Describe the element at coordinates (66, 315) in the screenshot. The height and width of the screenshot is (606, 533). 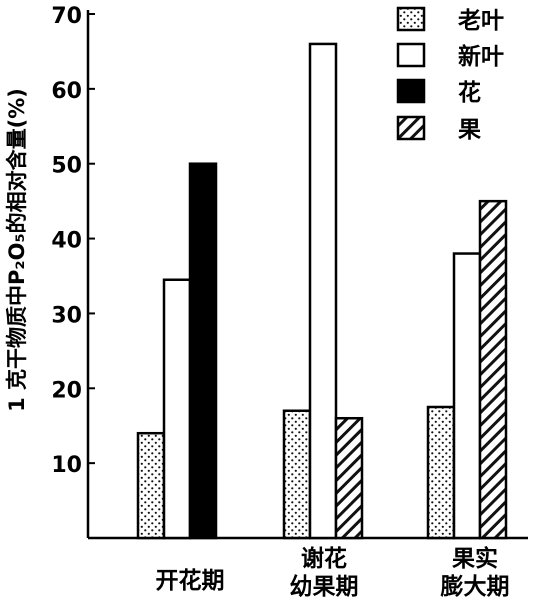
I see `y-tick-label: 30` at that location.